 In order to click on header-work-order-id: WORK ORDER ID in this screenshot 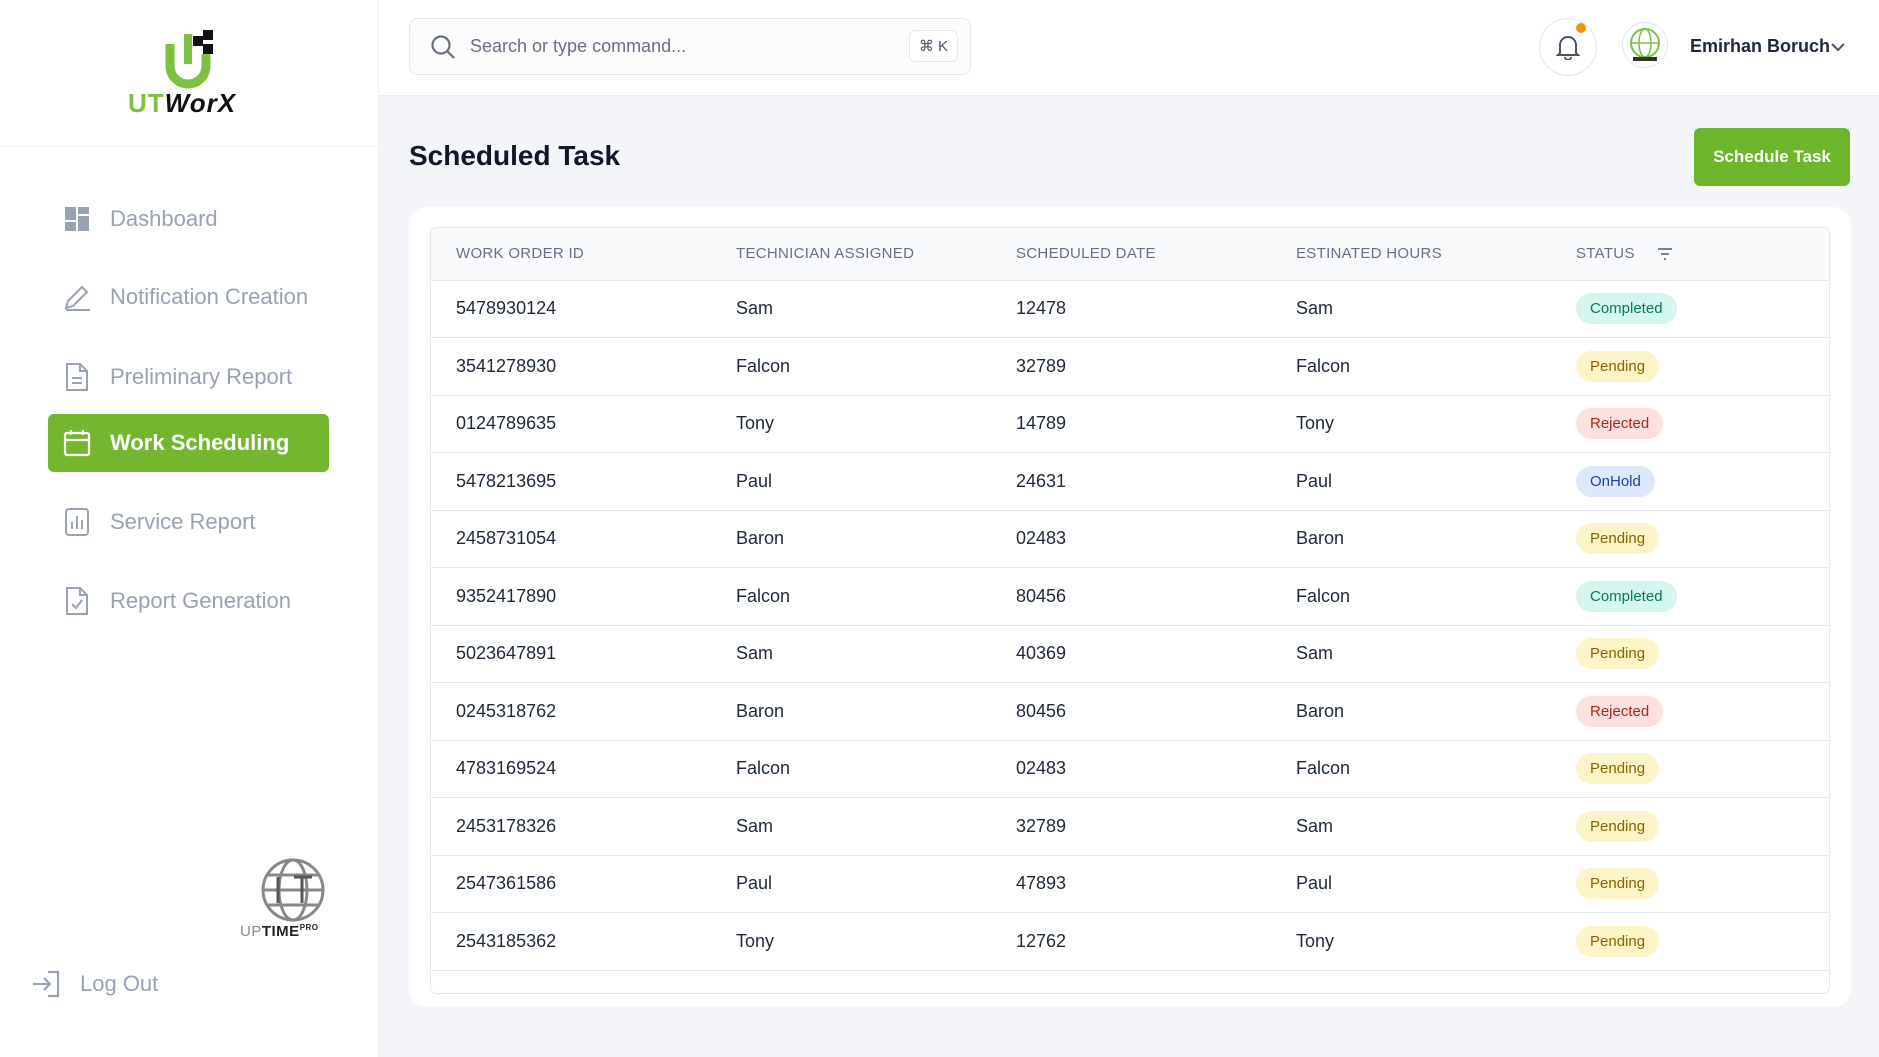, I will do `click(571, 254)`.